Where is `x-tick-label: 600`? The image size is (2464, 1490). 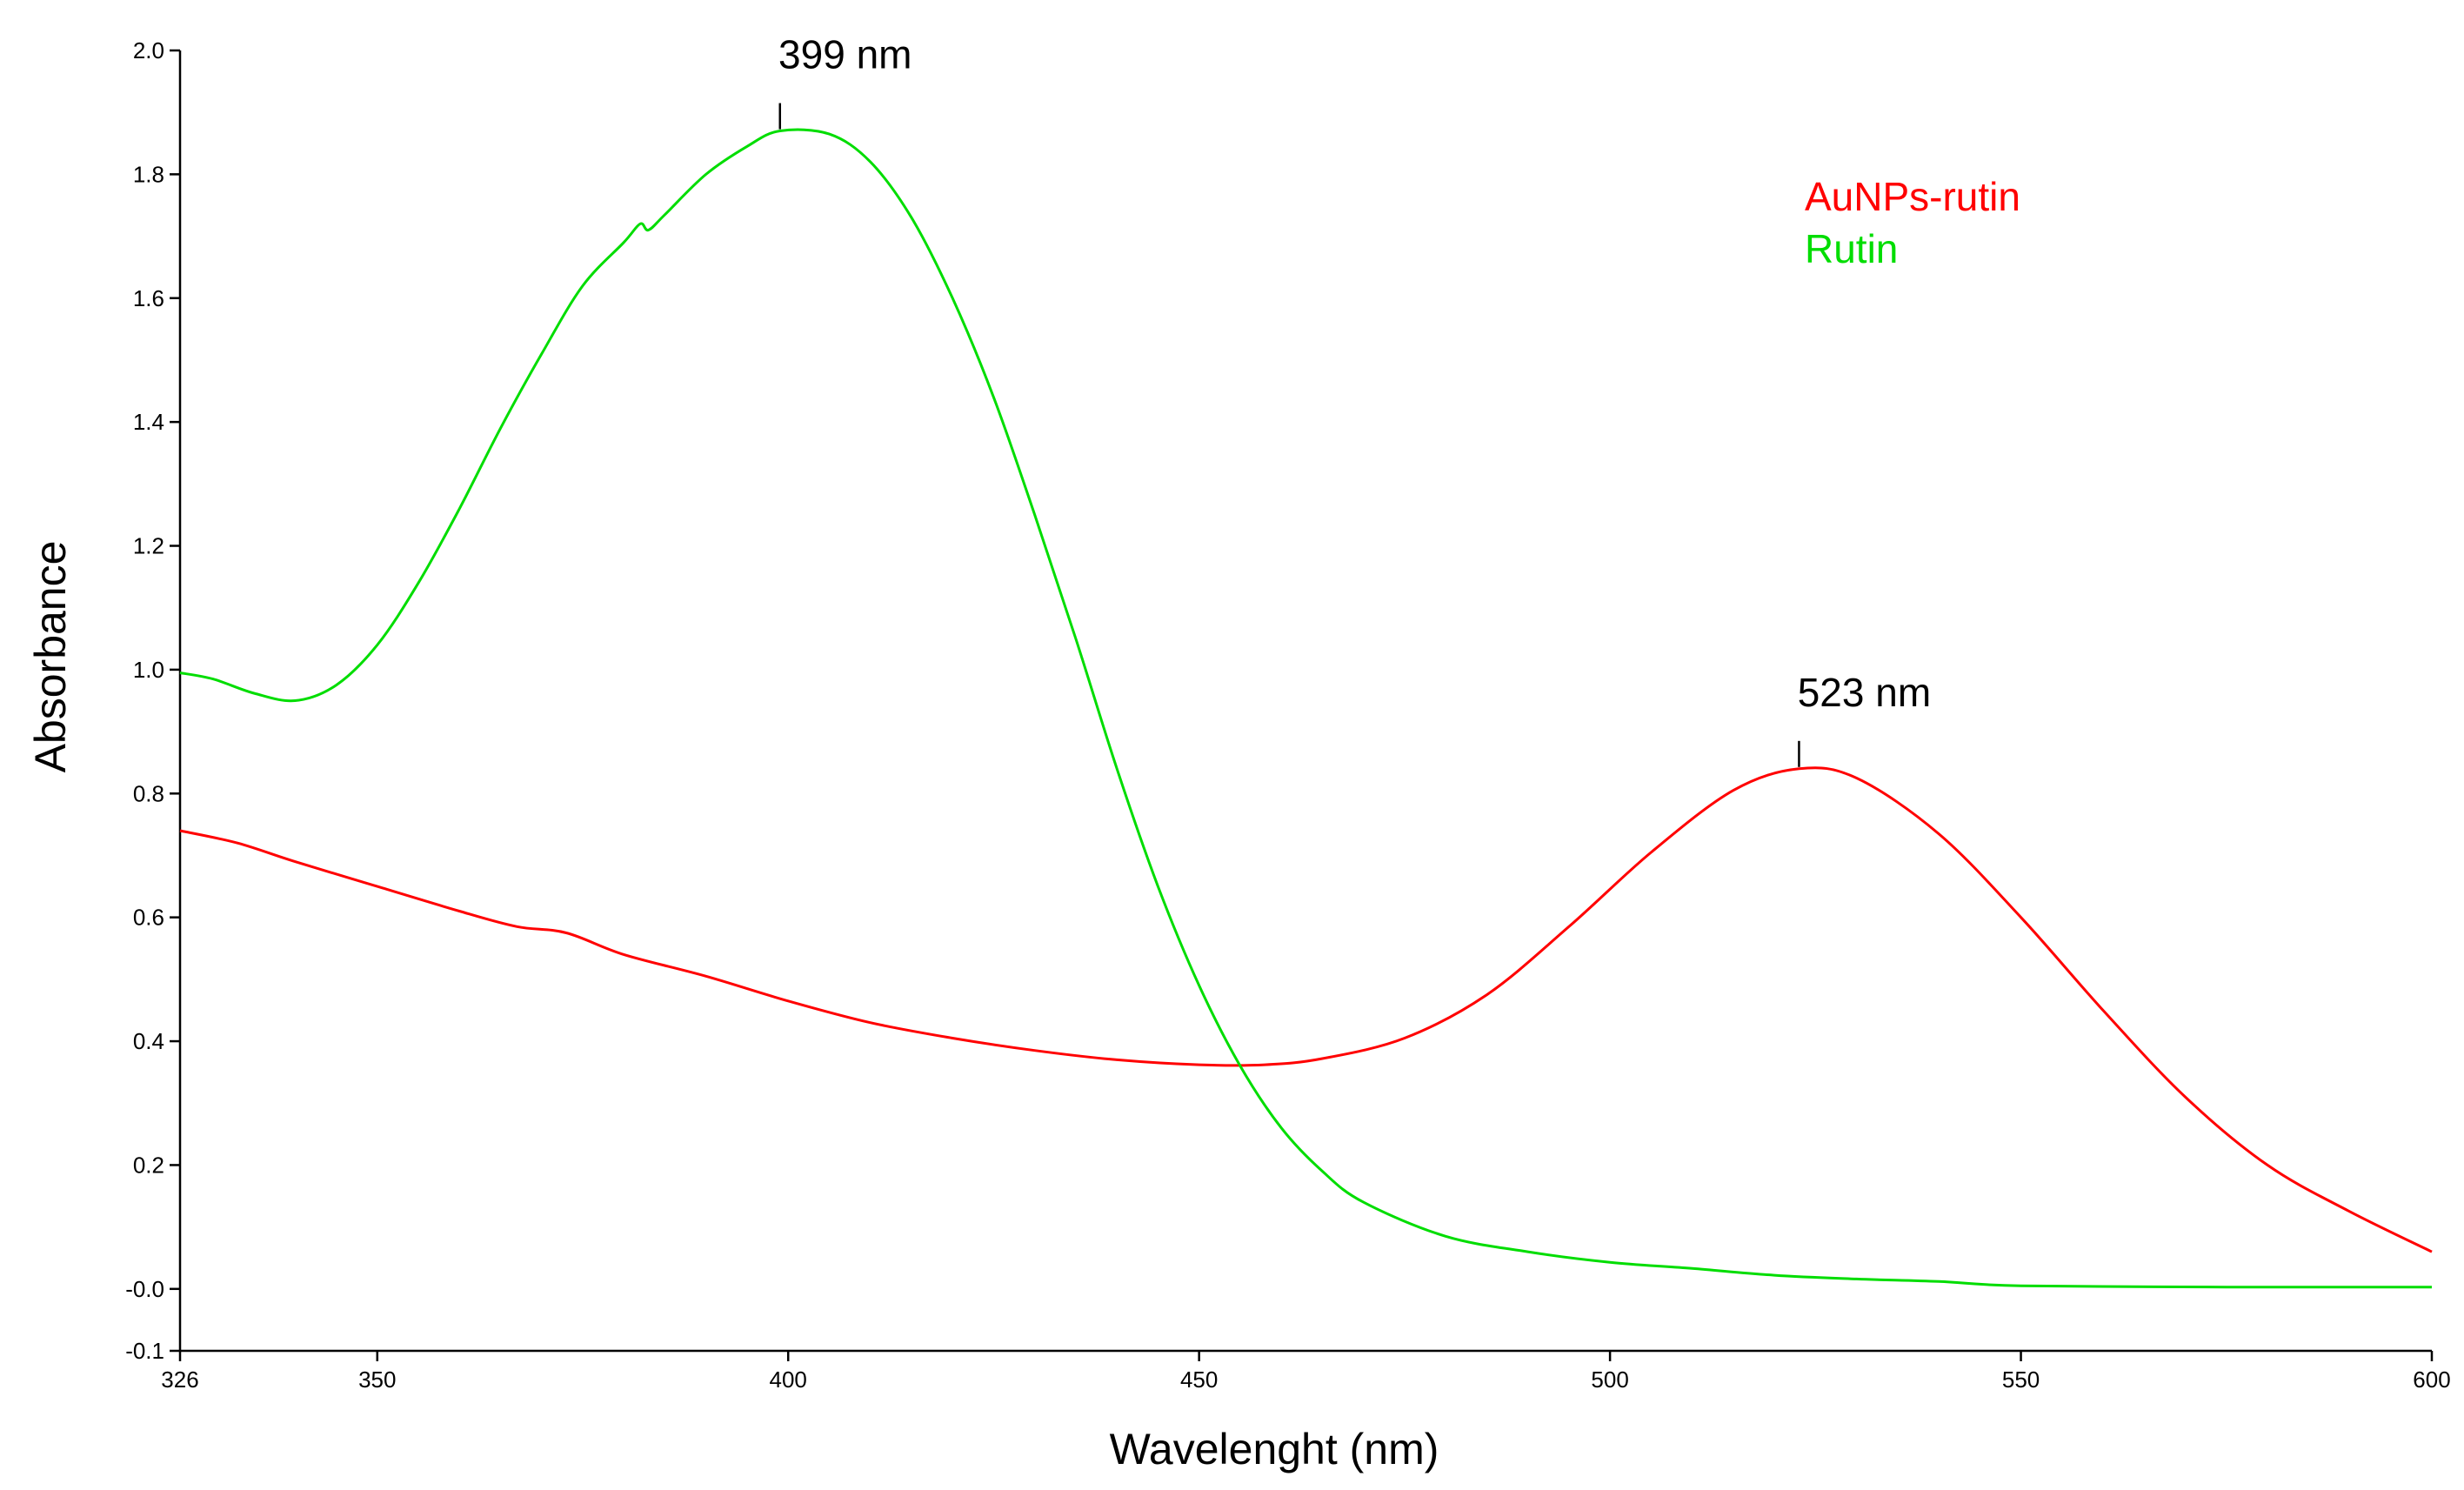
x-tick-label: 600 is located at coordinates (2431, 1380).